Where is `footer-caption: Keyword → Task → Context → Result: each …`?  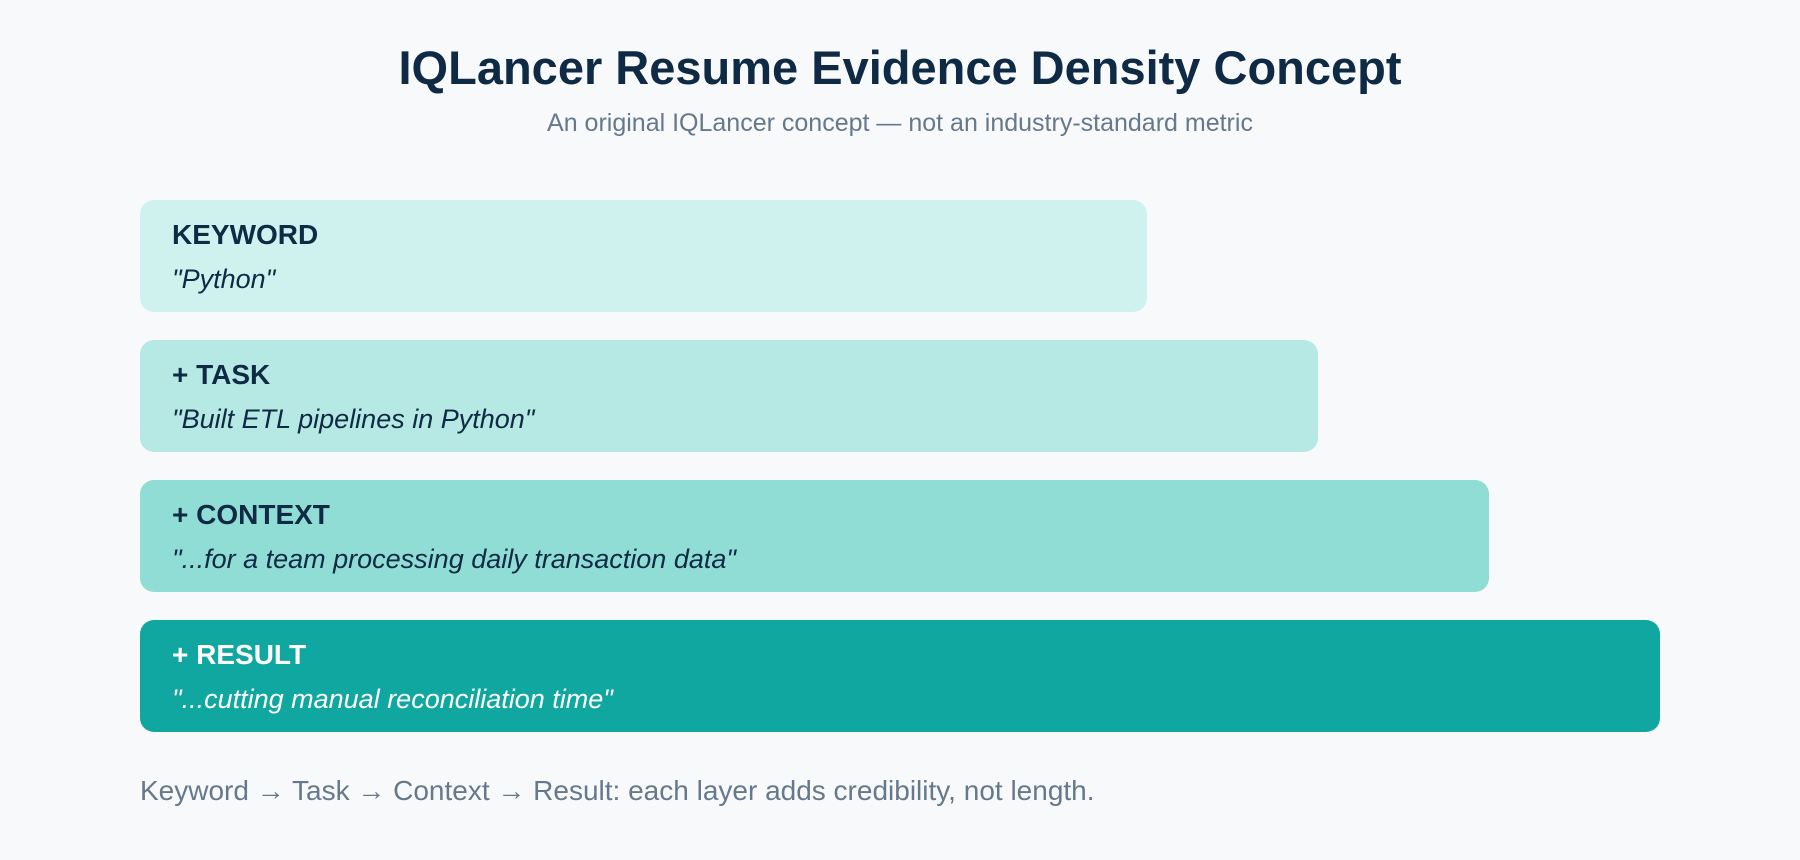
footer-caption: Keyword → Task → Context → Result: each … is located at coordinates (617, 790).